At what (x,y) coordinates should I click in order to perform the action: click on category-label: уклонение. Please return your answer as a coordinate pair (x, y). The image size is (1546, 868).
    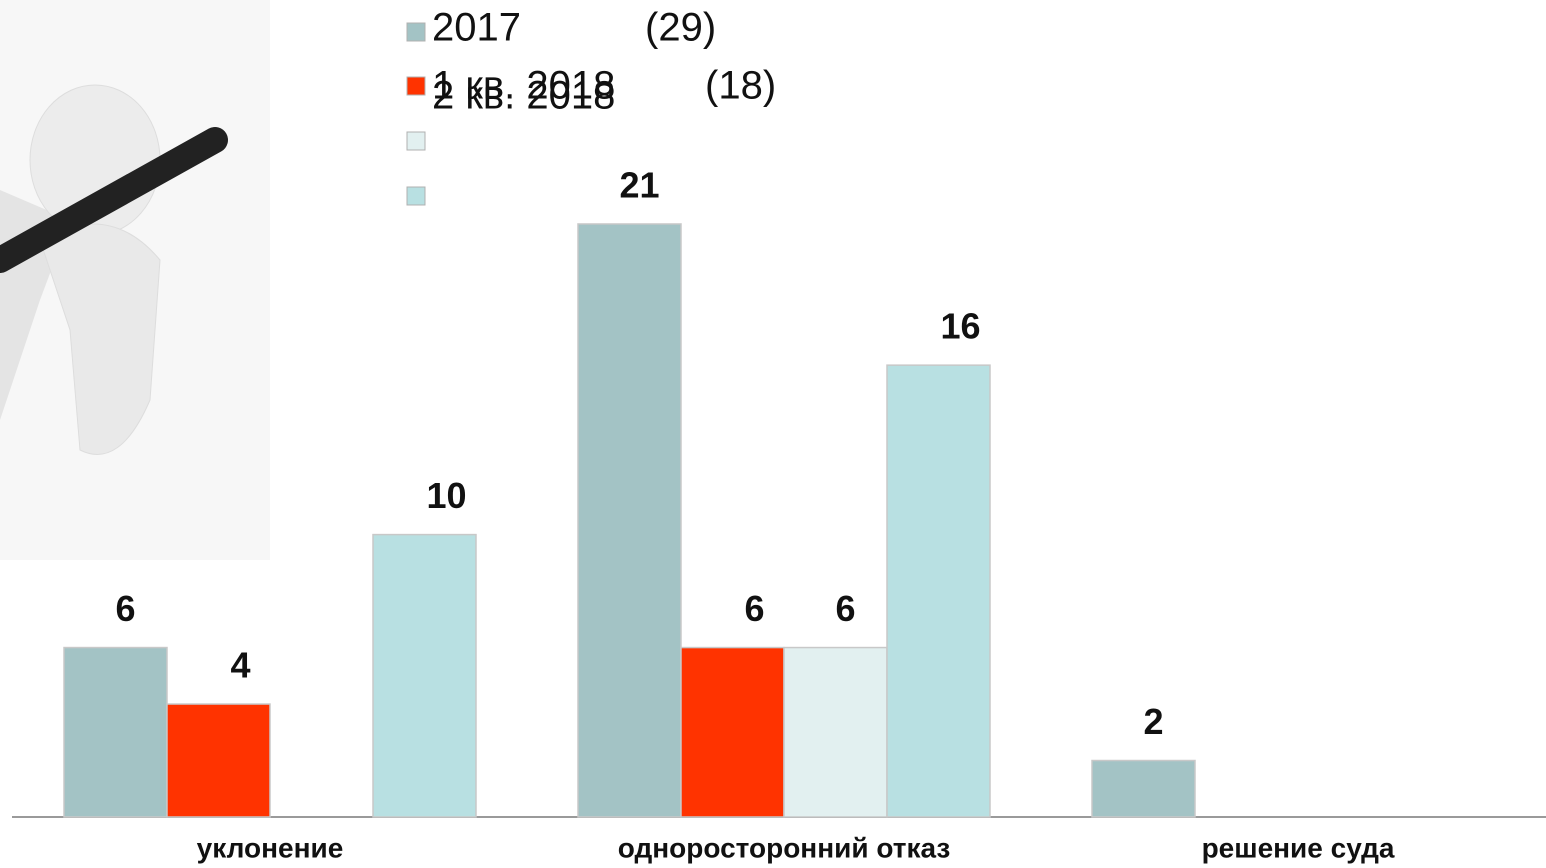
    Looking at the image, I should click on (270, 847).